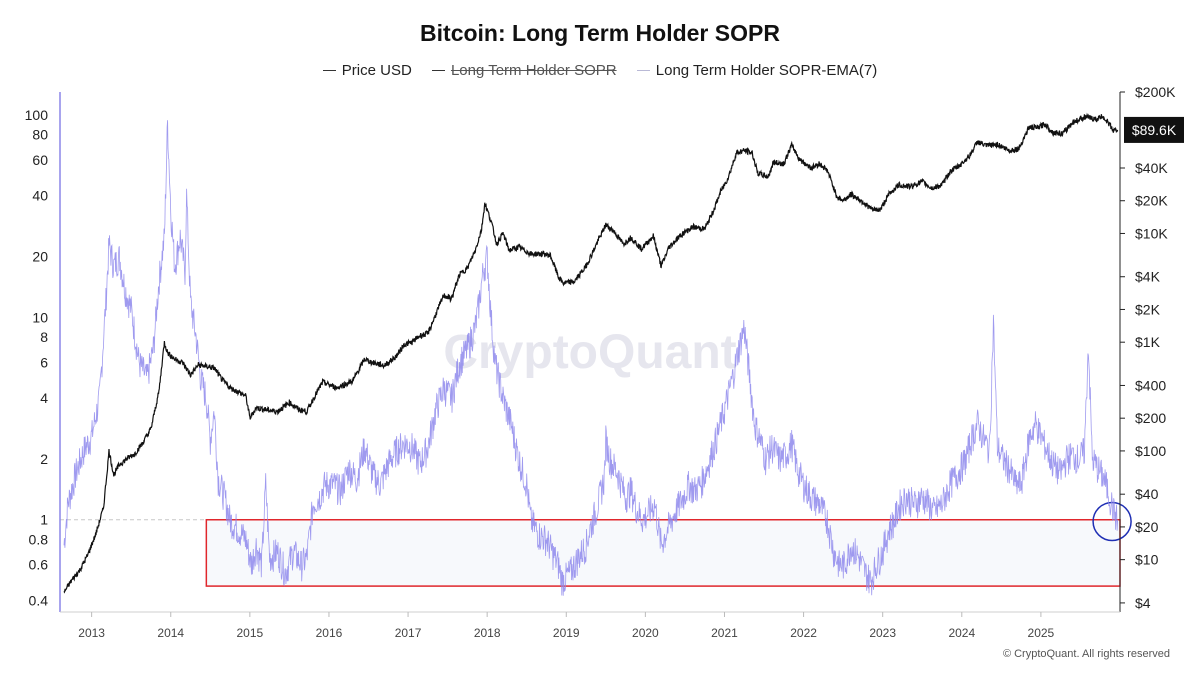 The height and width of the screenshot is (675, 1200). I want to click on current-price-badge, so click(1154, 129).